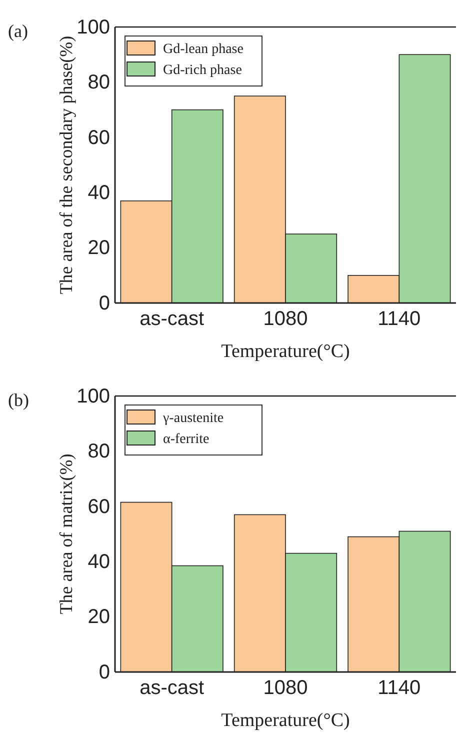 Image resolution: width=458 pixels, height=738 pixels. I want to click on legend-label: γ-austenite, so click(193, 418).